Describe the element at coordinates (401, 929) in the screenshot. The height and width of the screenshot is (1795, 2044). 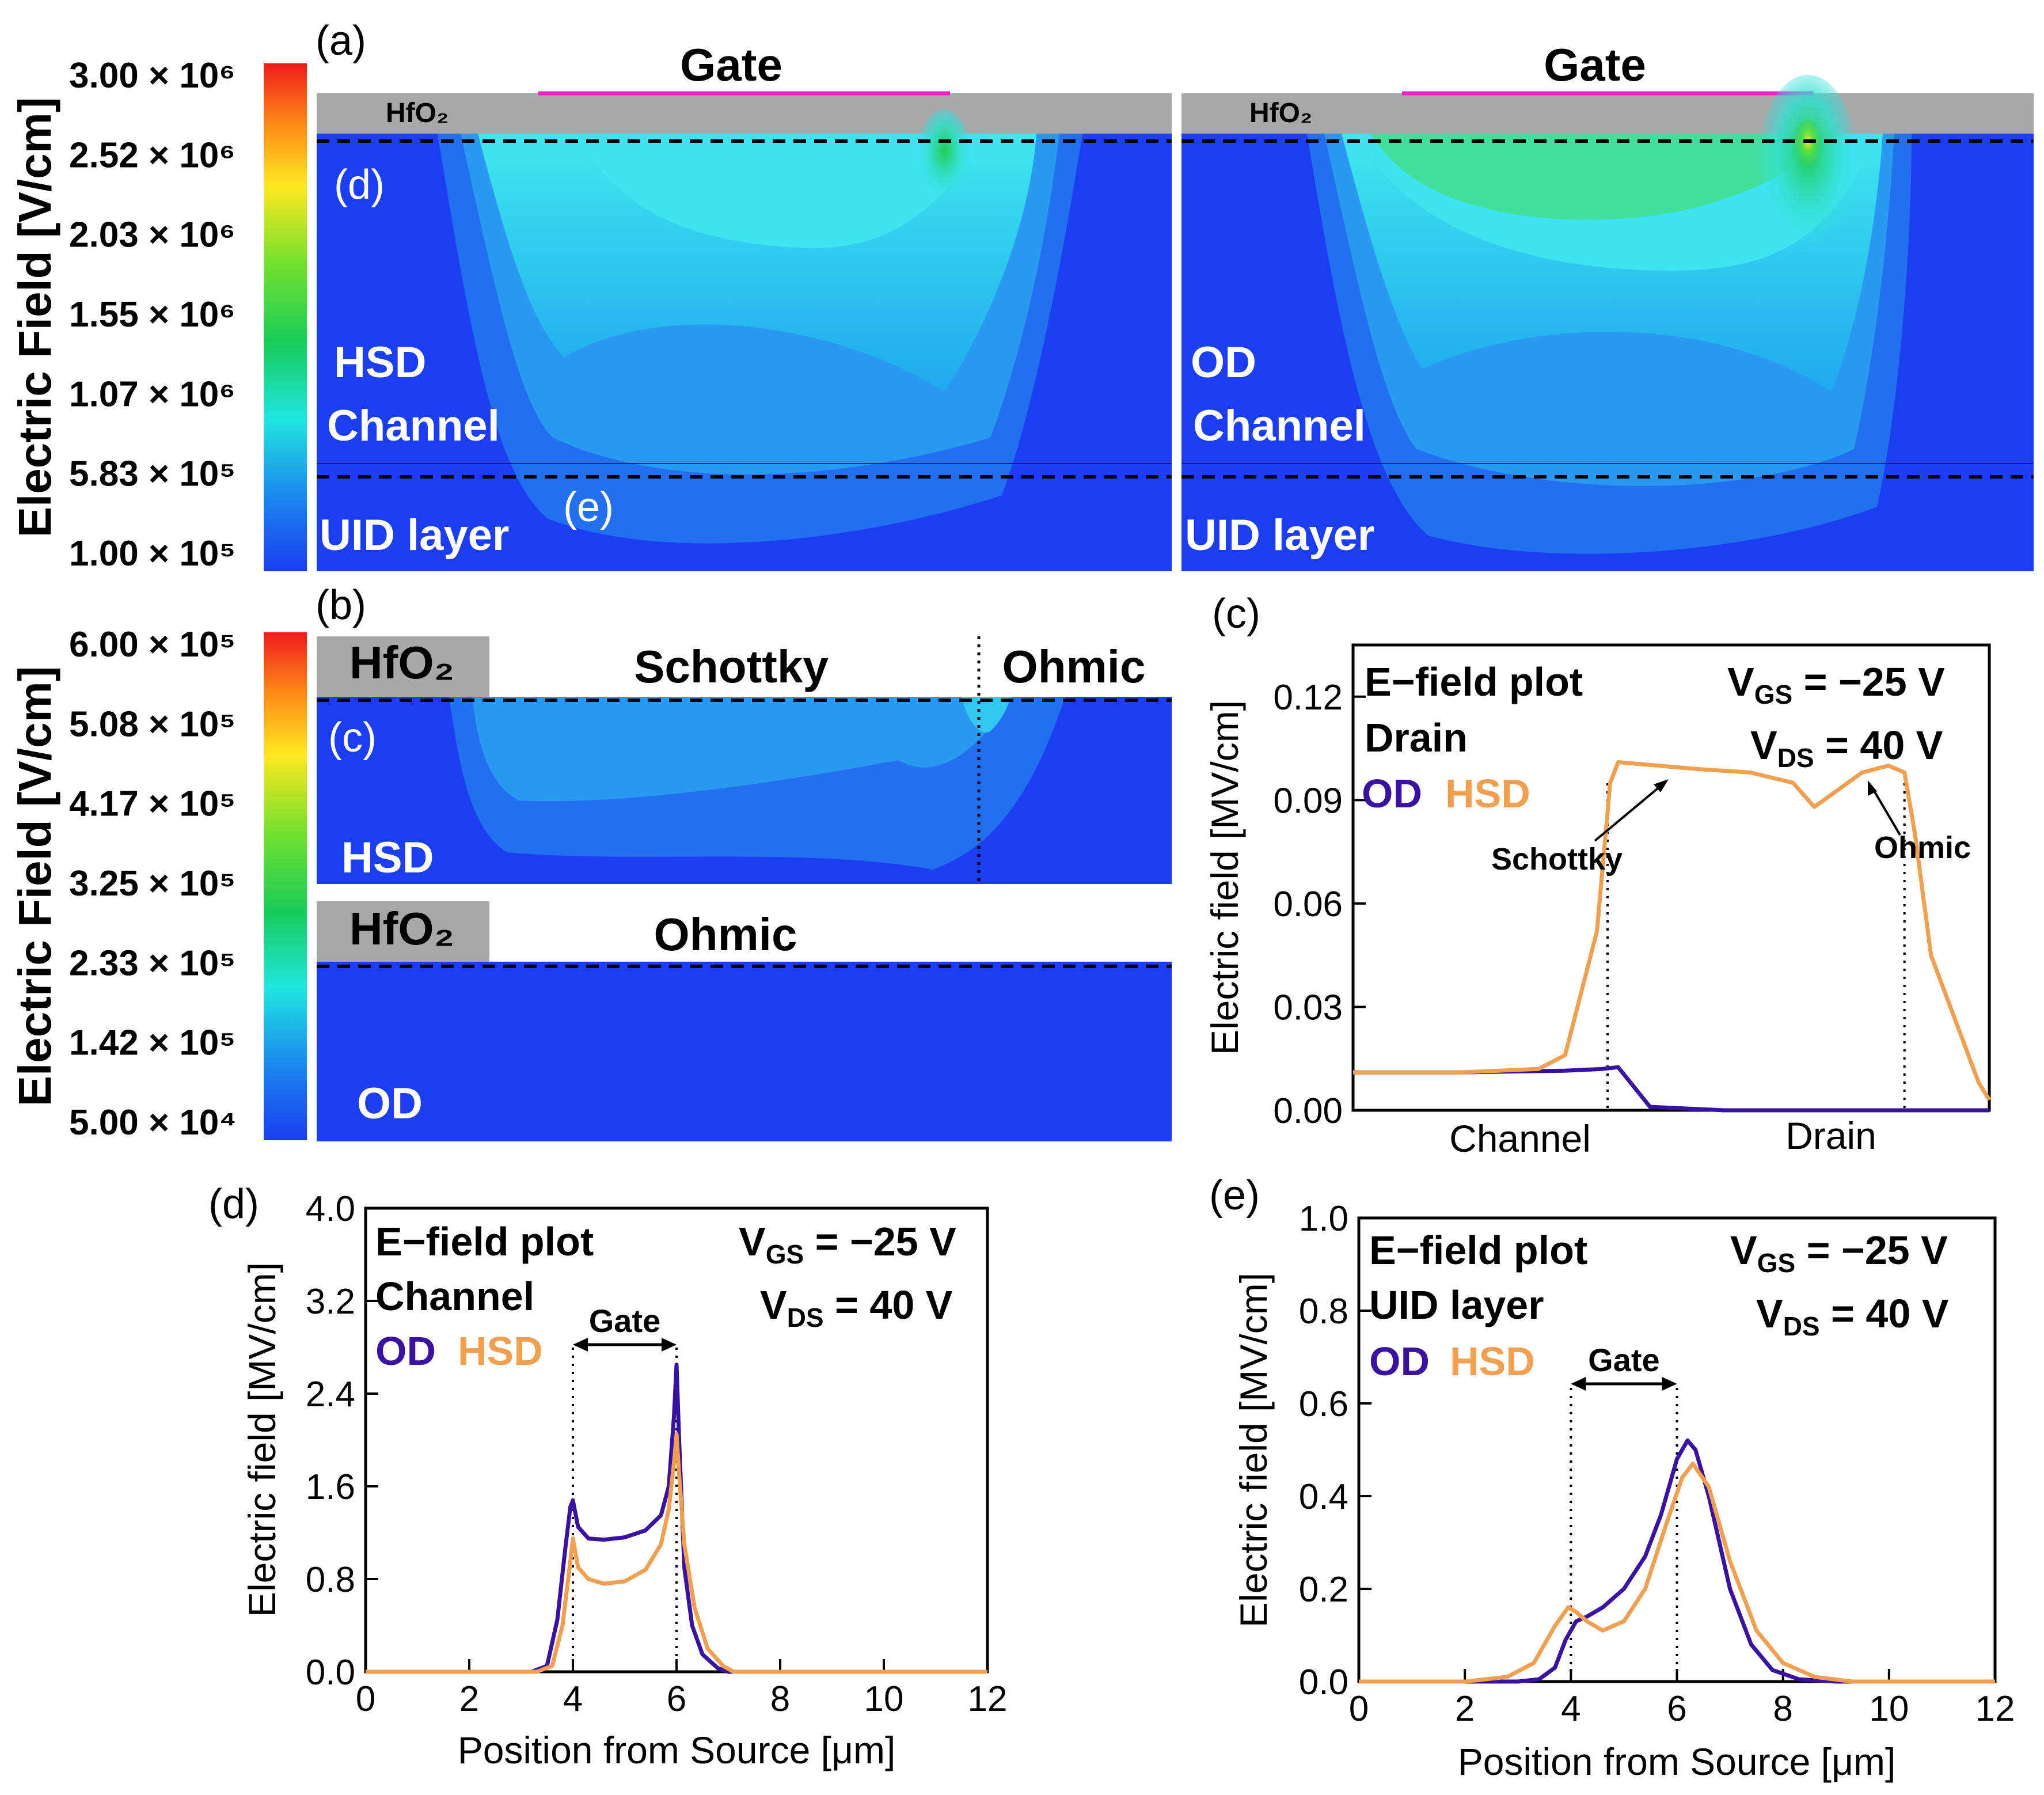
I see `oxide-label: HfO₂` at that location.